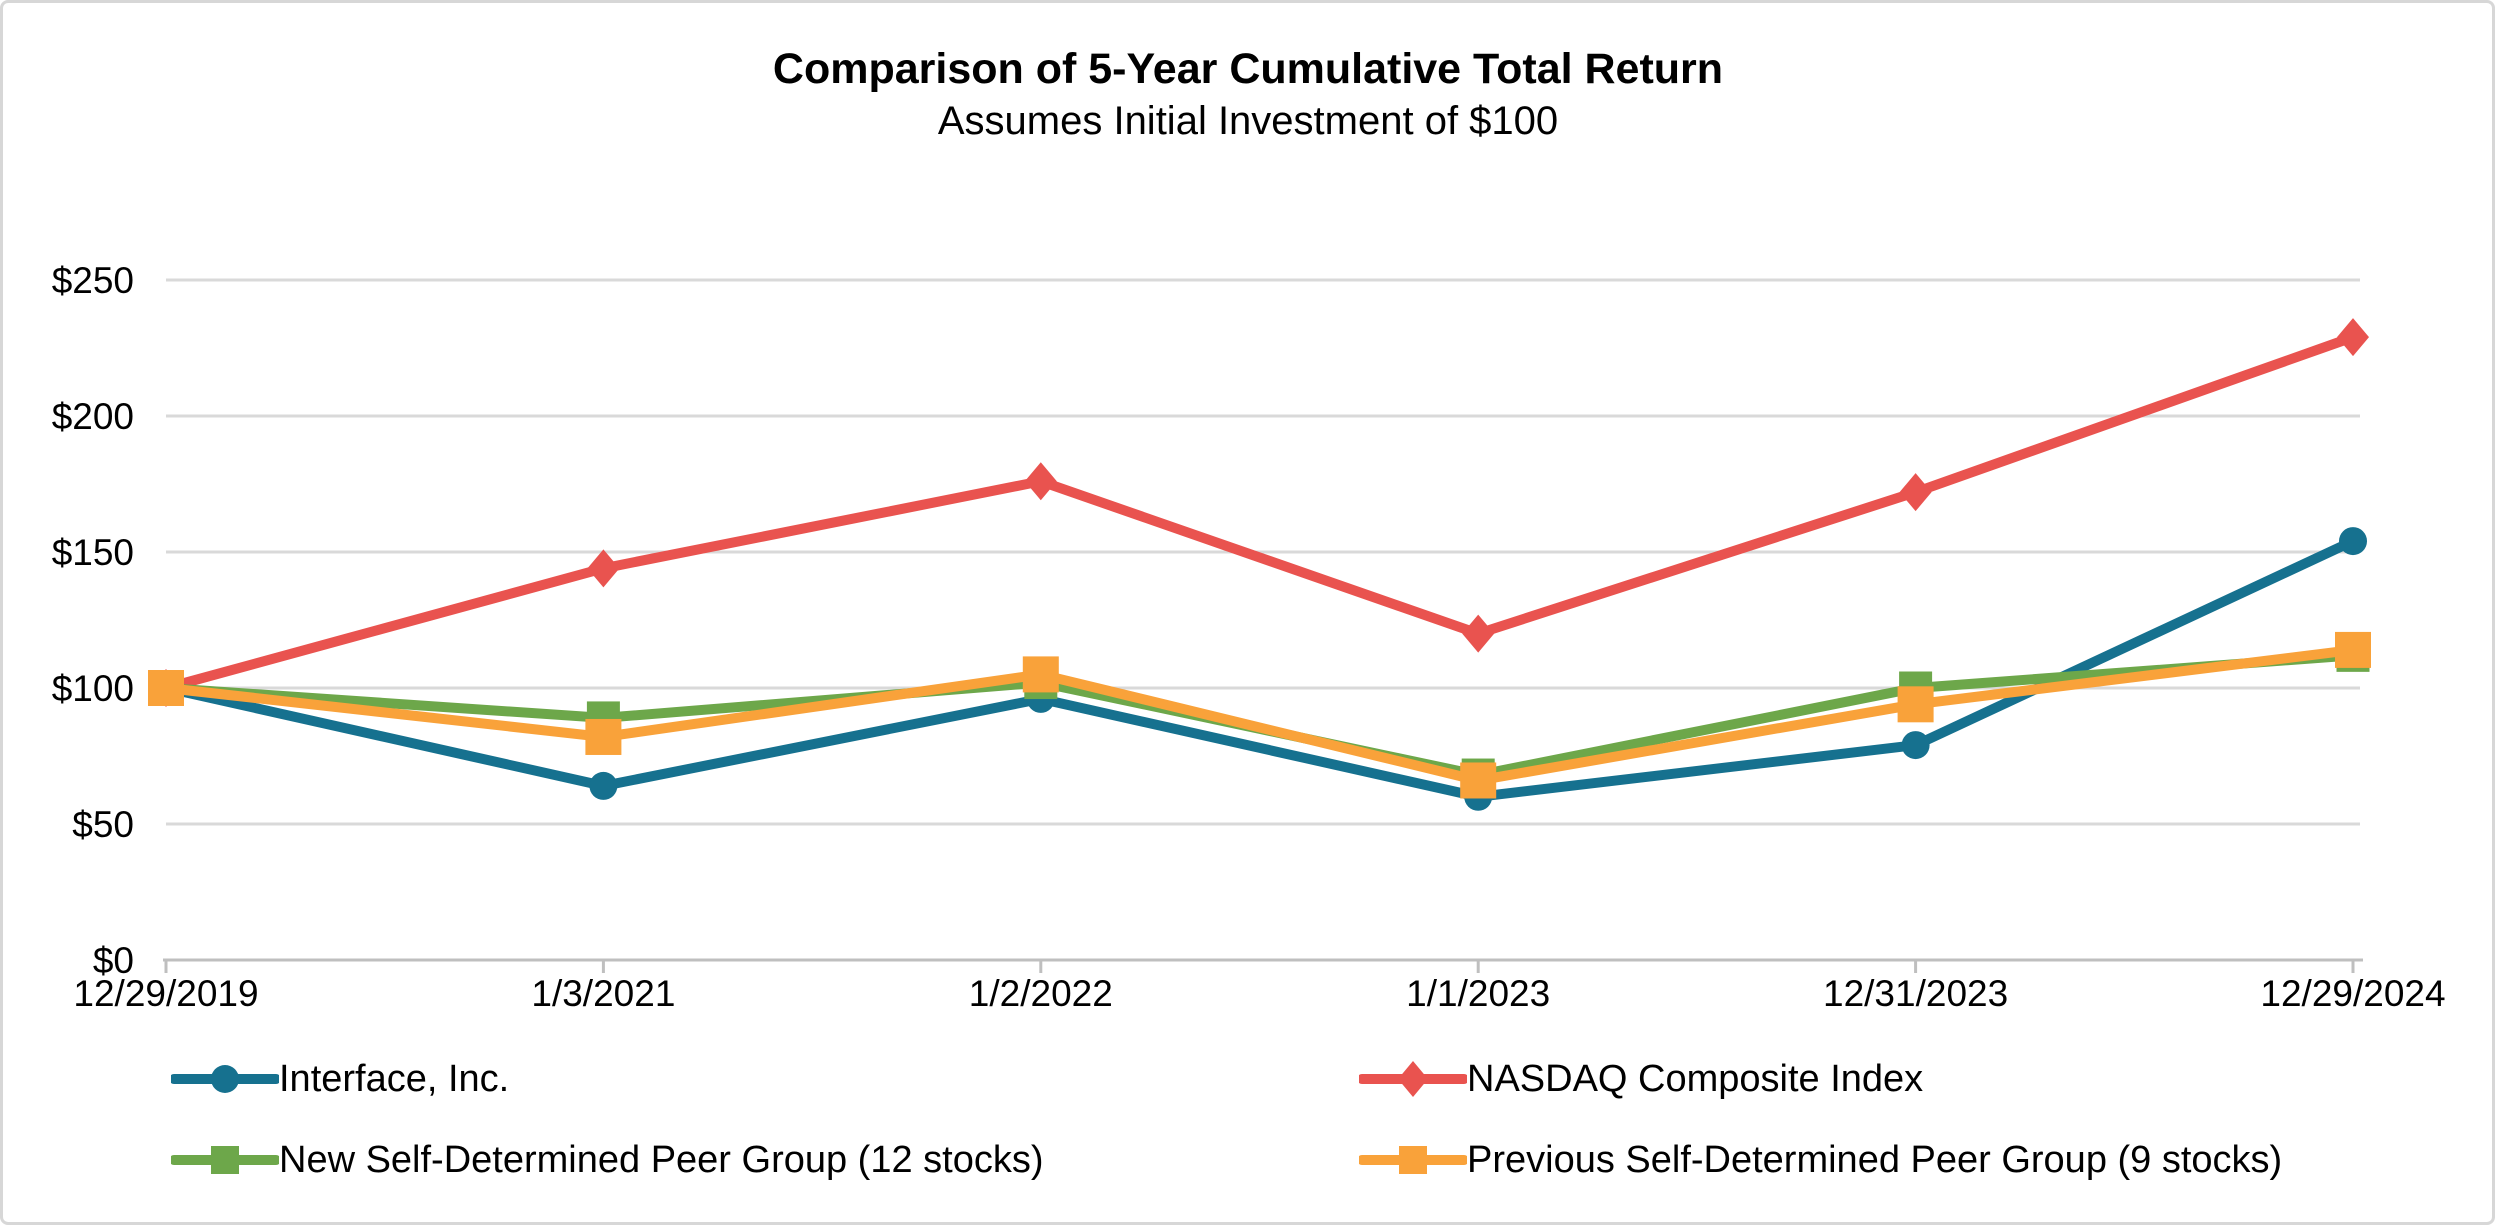 This screenshot has height=1225, width=2495. I want to click on series-new-self-determined-peer-group-12-stocks, so click(1259, 715).